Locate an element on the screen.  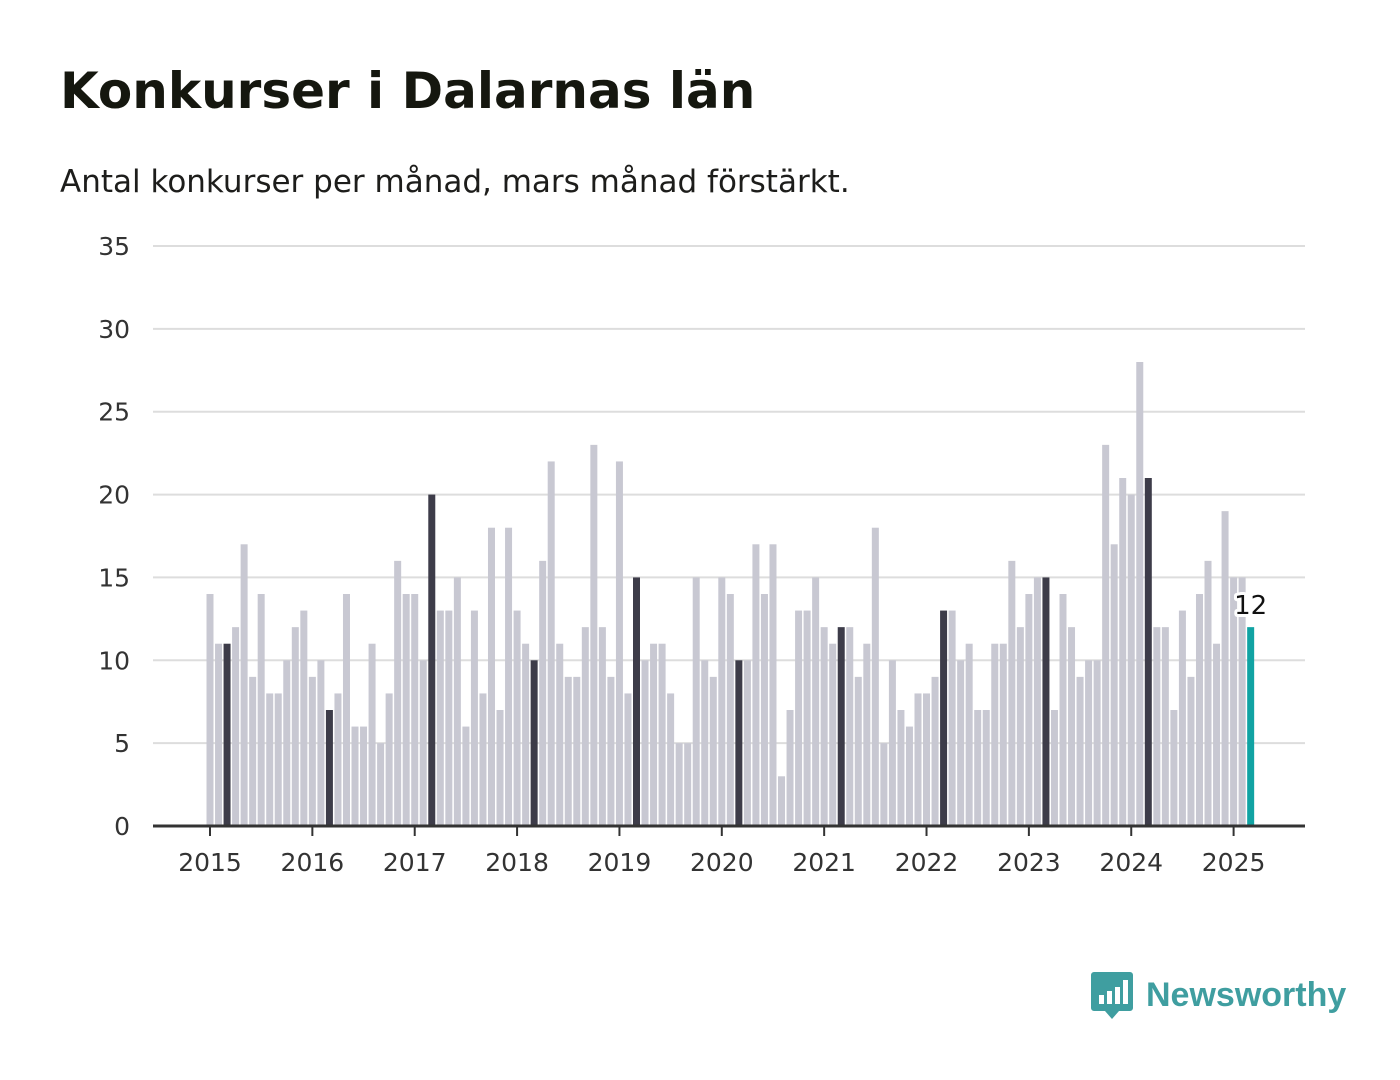
newsworthy-logo-icon is located at coordinates (1112, 995).